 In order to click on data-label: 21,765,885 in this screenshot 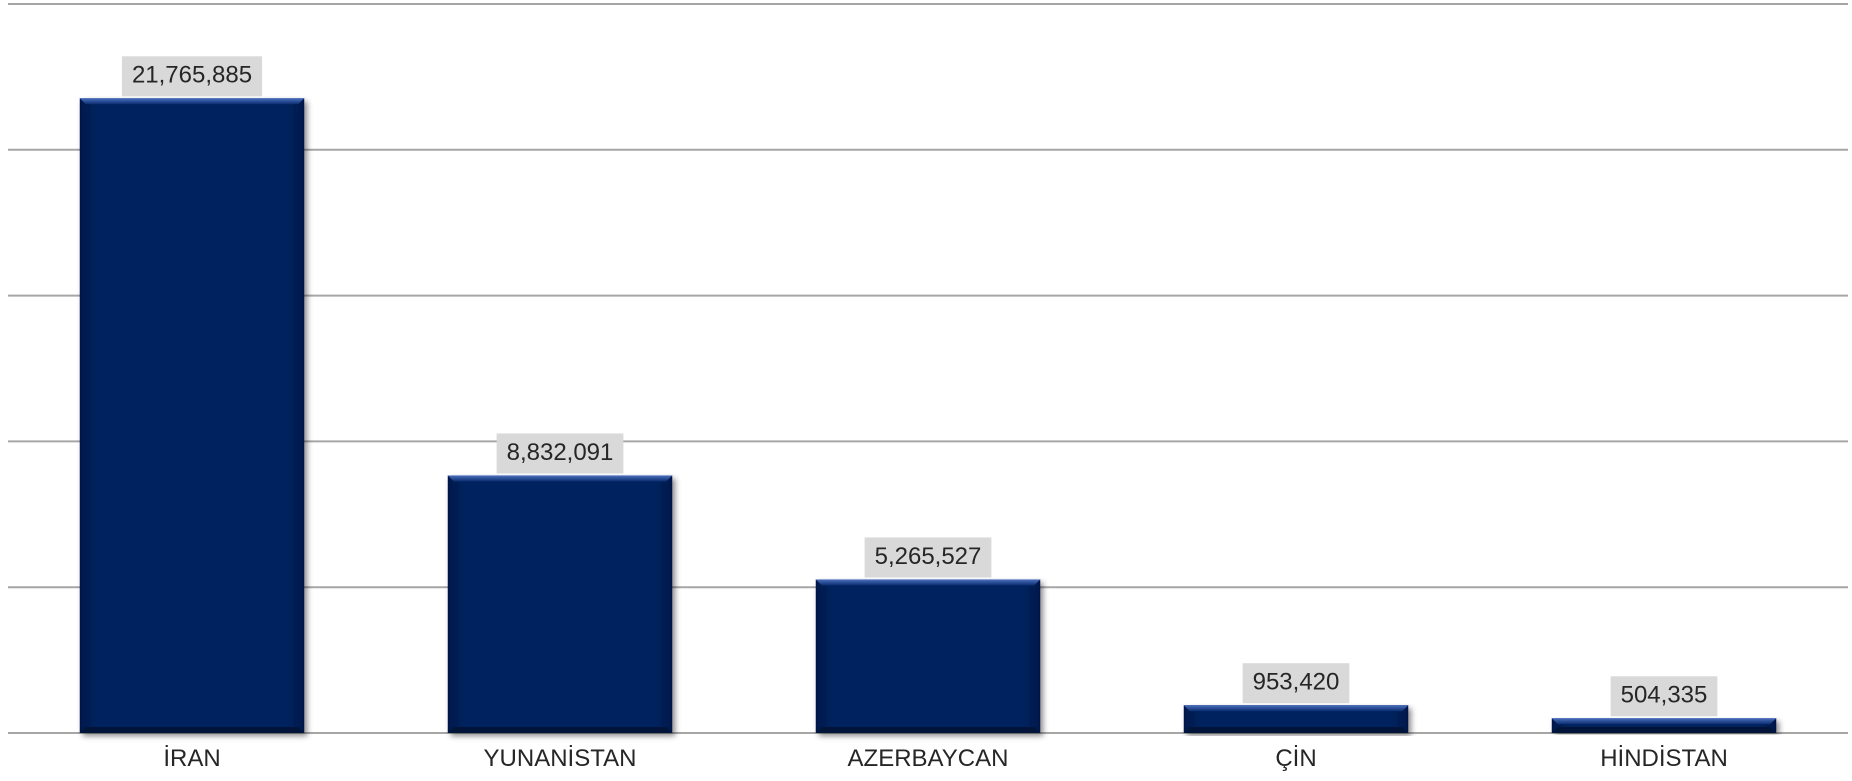, I will do `click(192, 76)`.